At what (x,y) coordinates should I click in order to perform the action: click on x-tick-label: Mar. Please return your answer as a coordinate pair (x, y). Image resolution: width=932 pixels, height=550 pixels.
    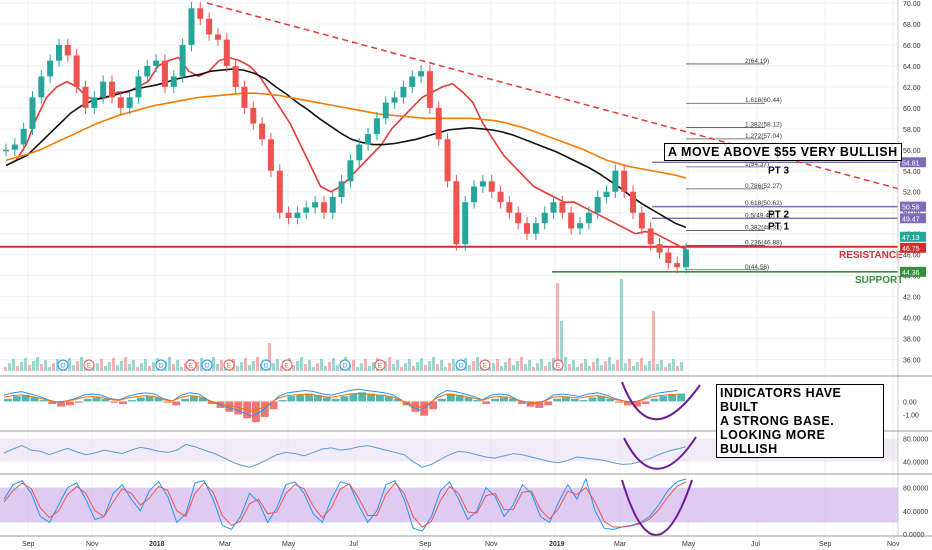
    Looking at the image, I should click on (225, 544).